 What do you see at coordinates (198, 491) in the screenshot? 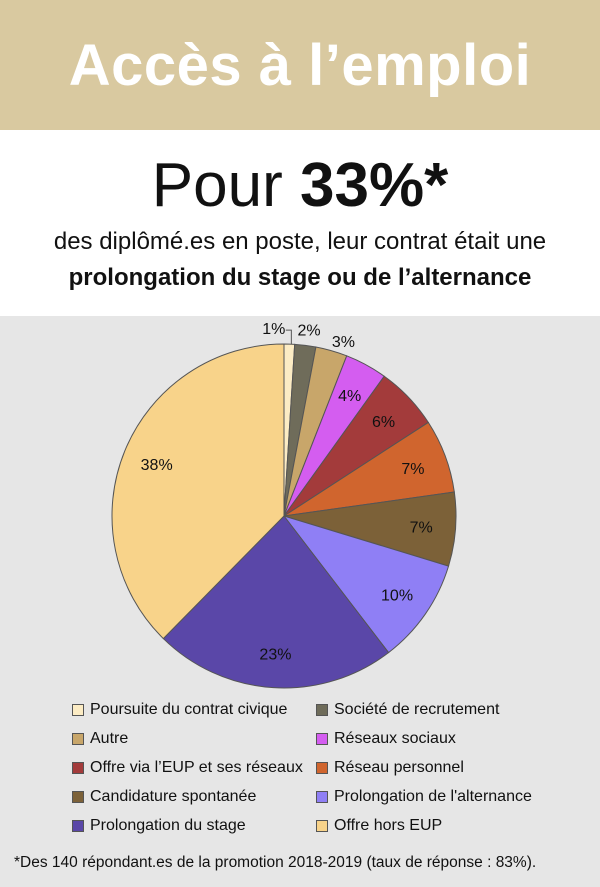
I see `pie-slice-offre-hors-eup` at bounding box center [198, 491].